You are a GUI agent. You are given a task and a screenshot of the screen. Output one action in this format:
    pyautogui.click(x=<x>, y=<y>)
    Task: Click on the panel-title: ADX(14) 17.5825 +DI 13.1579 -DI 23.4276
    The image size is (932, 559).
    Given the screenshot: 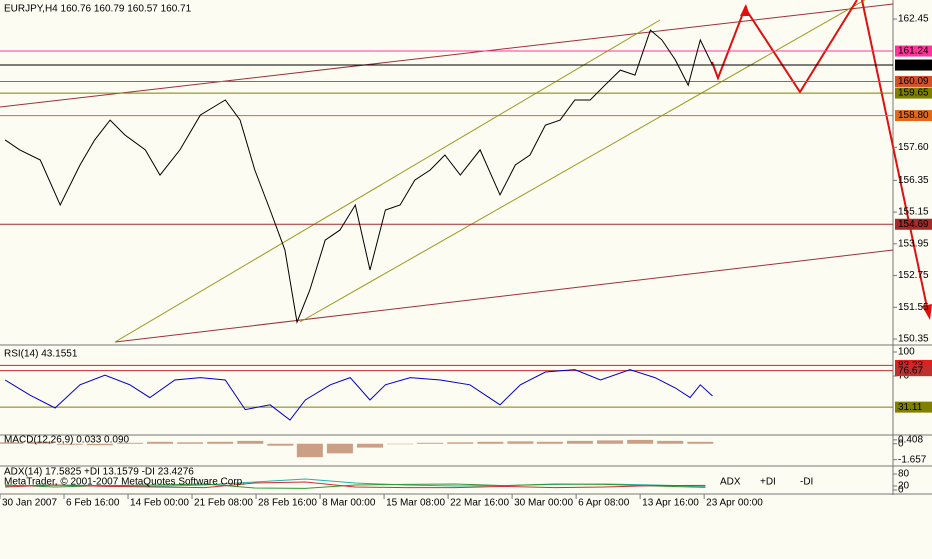 What is the action you would take?
    pyautogui.click(x=99, y=472)
    